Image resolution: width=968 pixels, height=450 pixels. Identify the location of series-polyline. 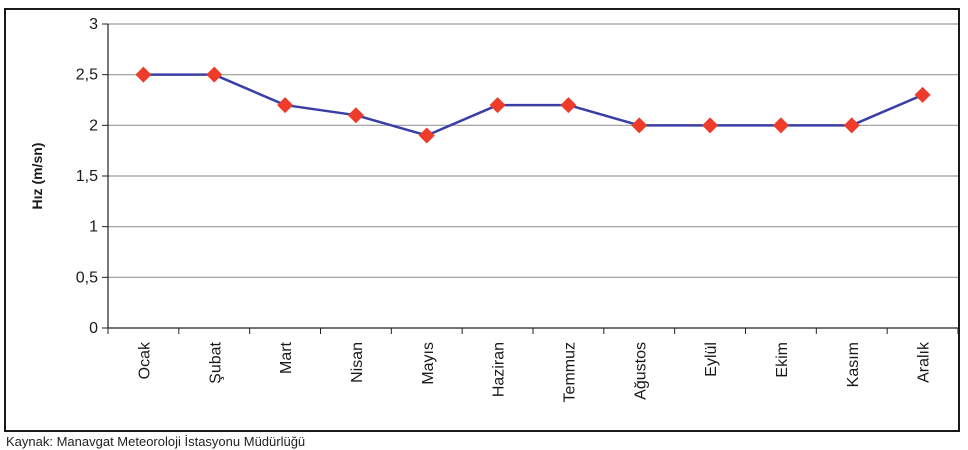
(533, 105).